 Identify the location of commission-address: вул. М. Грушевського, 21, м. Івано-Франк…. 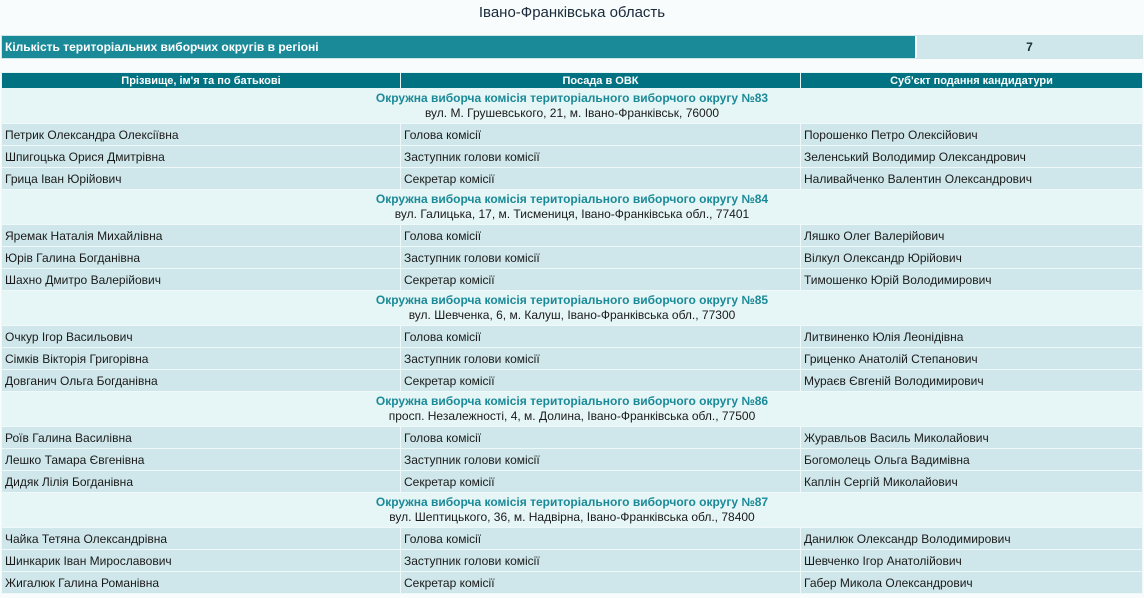
(572, 113).